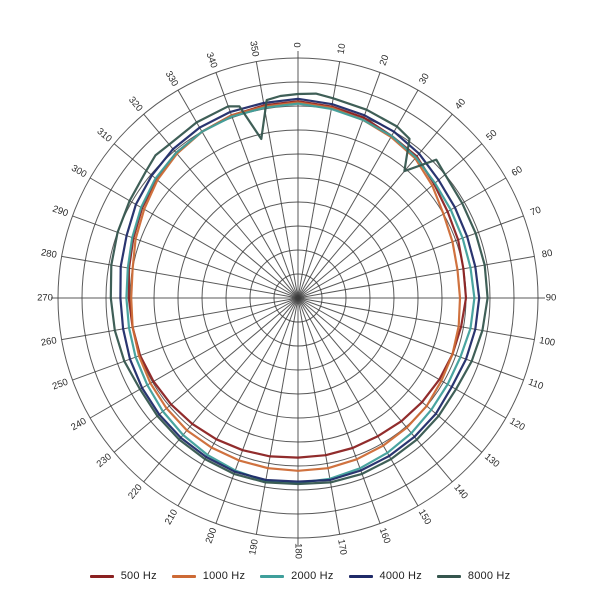 This screenshot has width=600, height=600. What do you see at coordinates (547, 342) in the screenshot?
I see `angle-label: 100` at bounding box center [547, 342].